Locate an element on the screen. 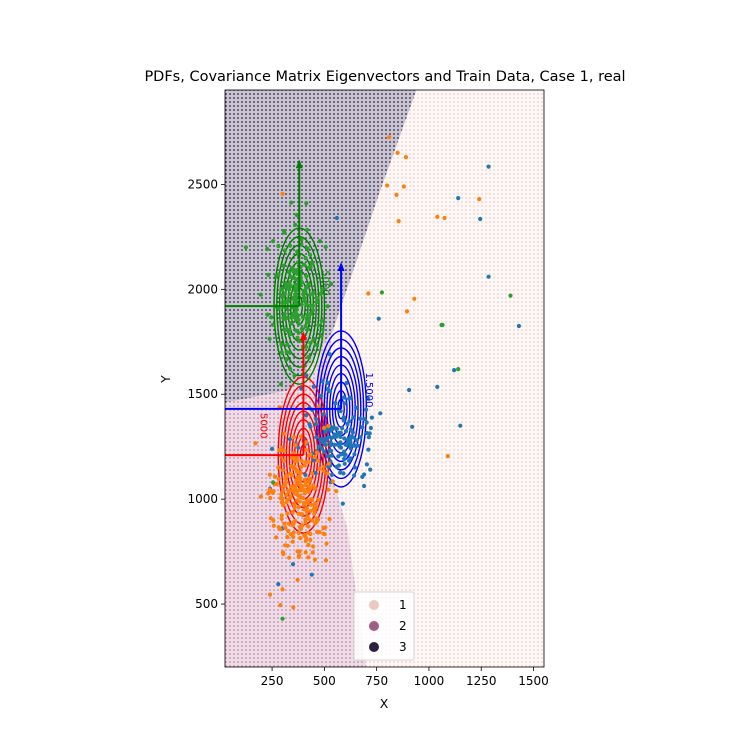 The height and width of the screenshot is (750, 750). y-tick-label: 1000 is located at coordinates (202, 499).